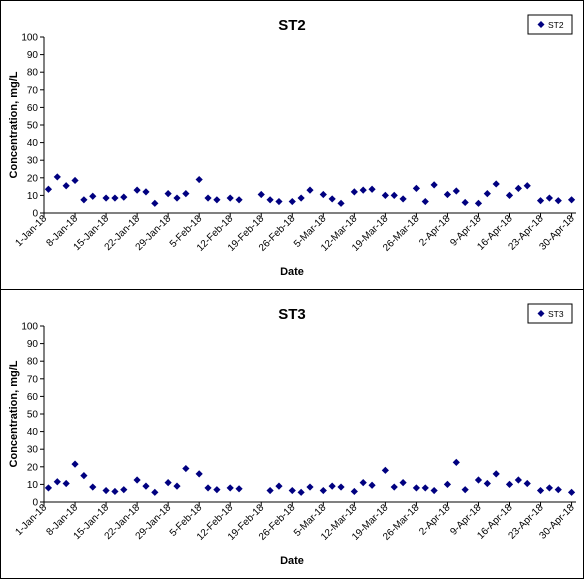 Image resolution: width=585 pixels, height=579 pixels. I want to click on y-tick-label: 40, so click(33, 432).